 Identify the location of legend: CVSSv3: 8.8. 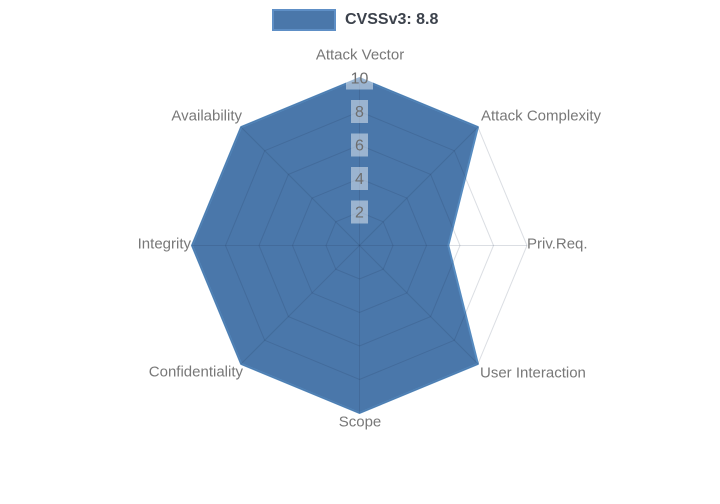
(355, 20).